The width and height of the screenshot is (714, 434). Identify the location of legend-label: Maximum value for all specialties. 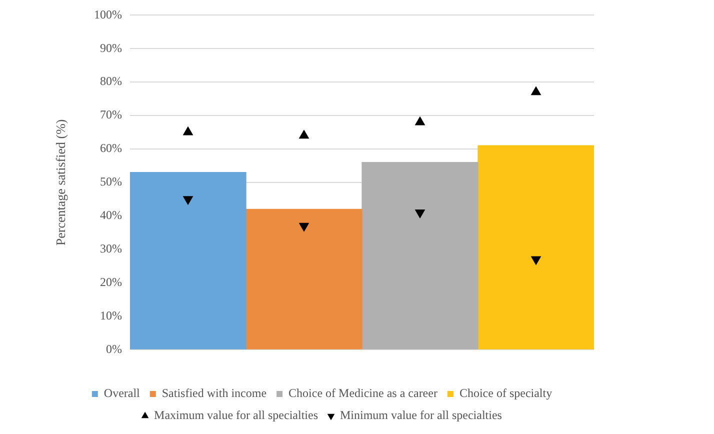
(236, 415).